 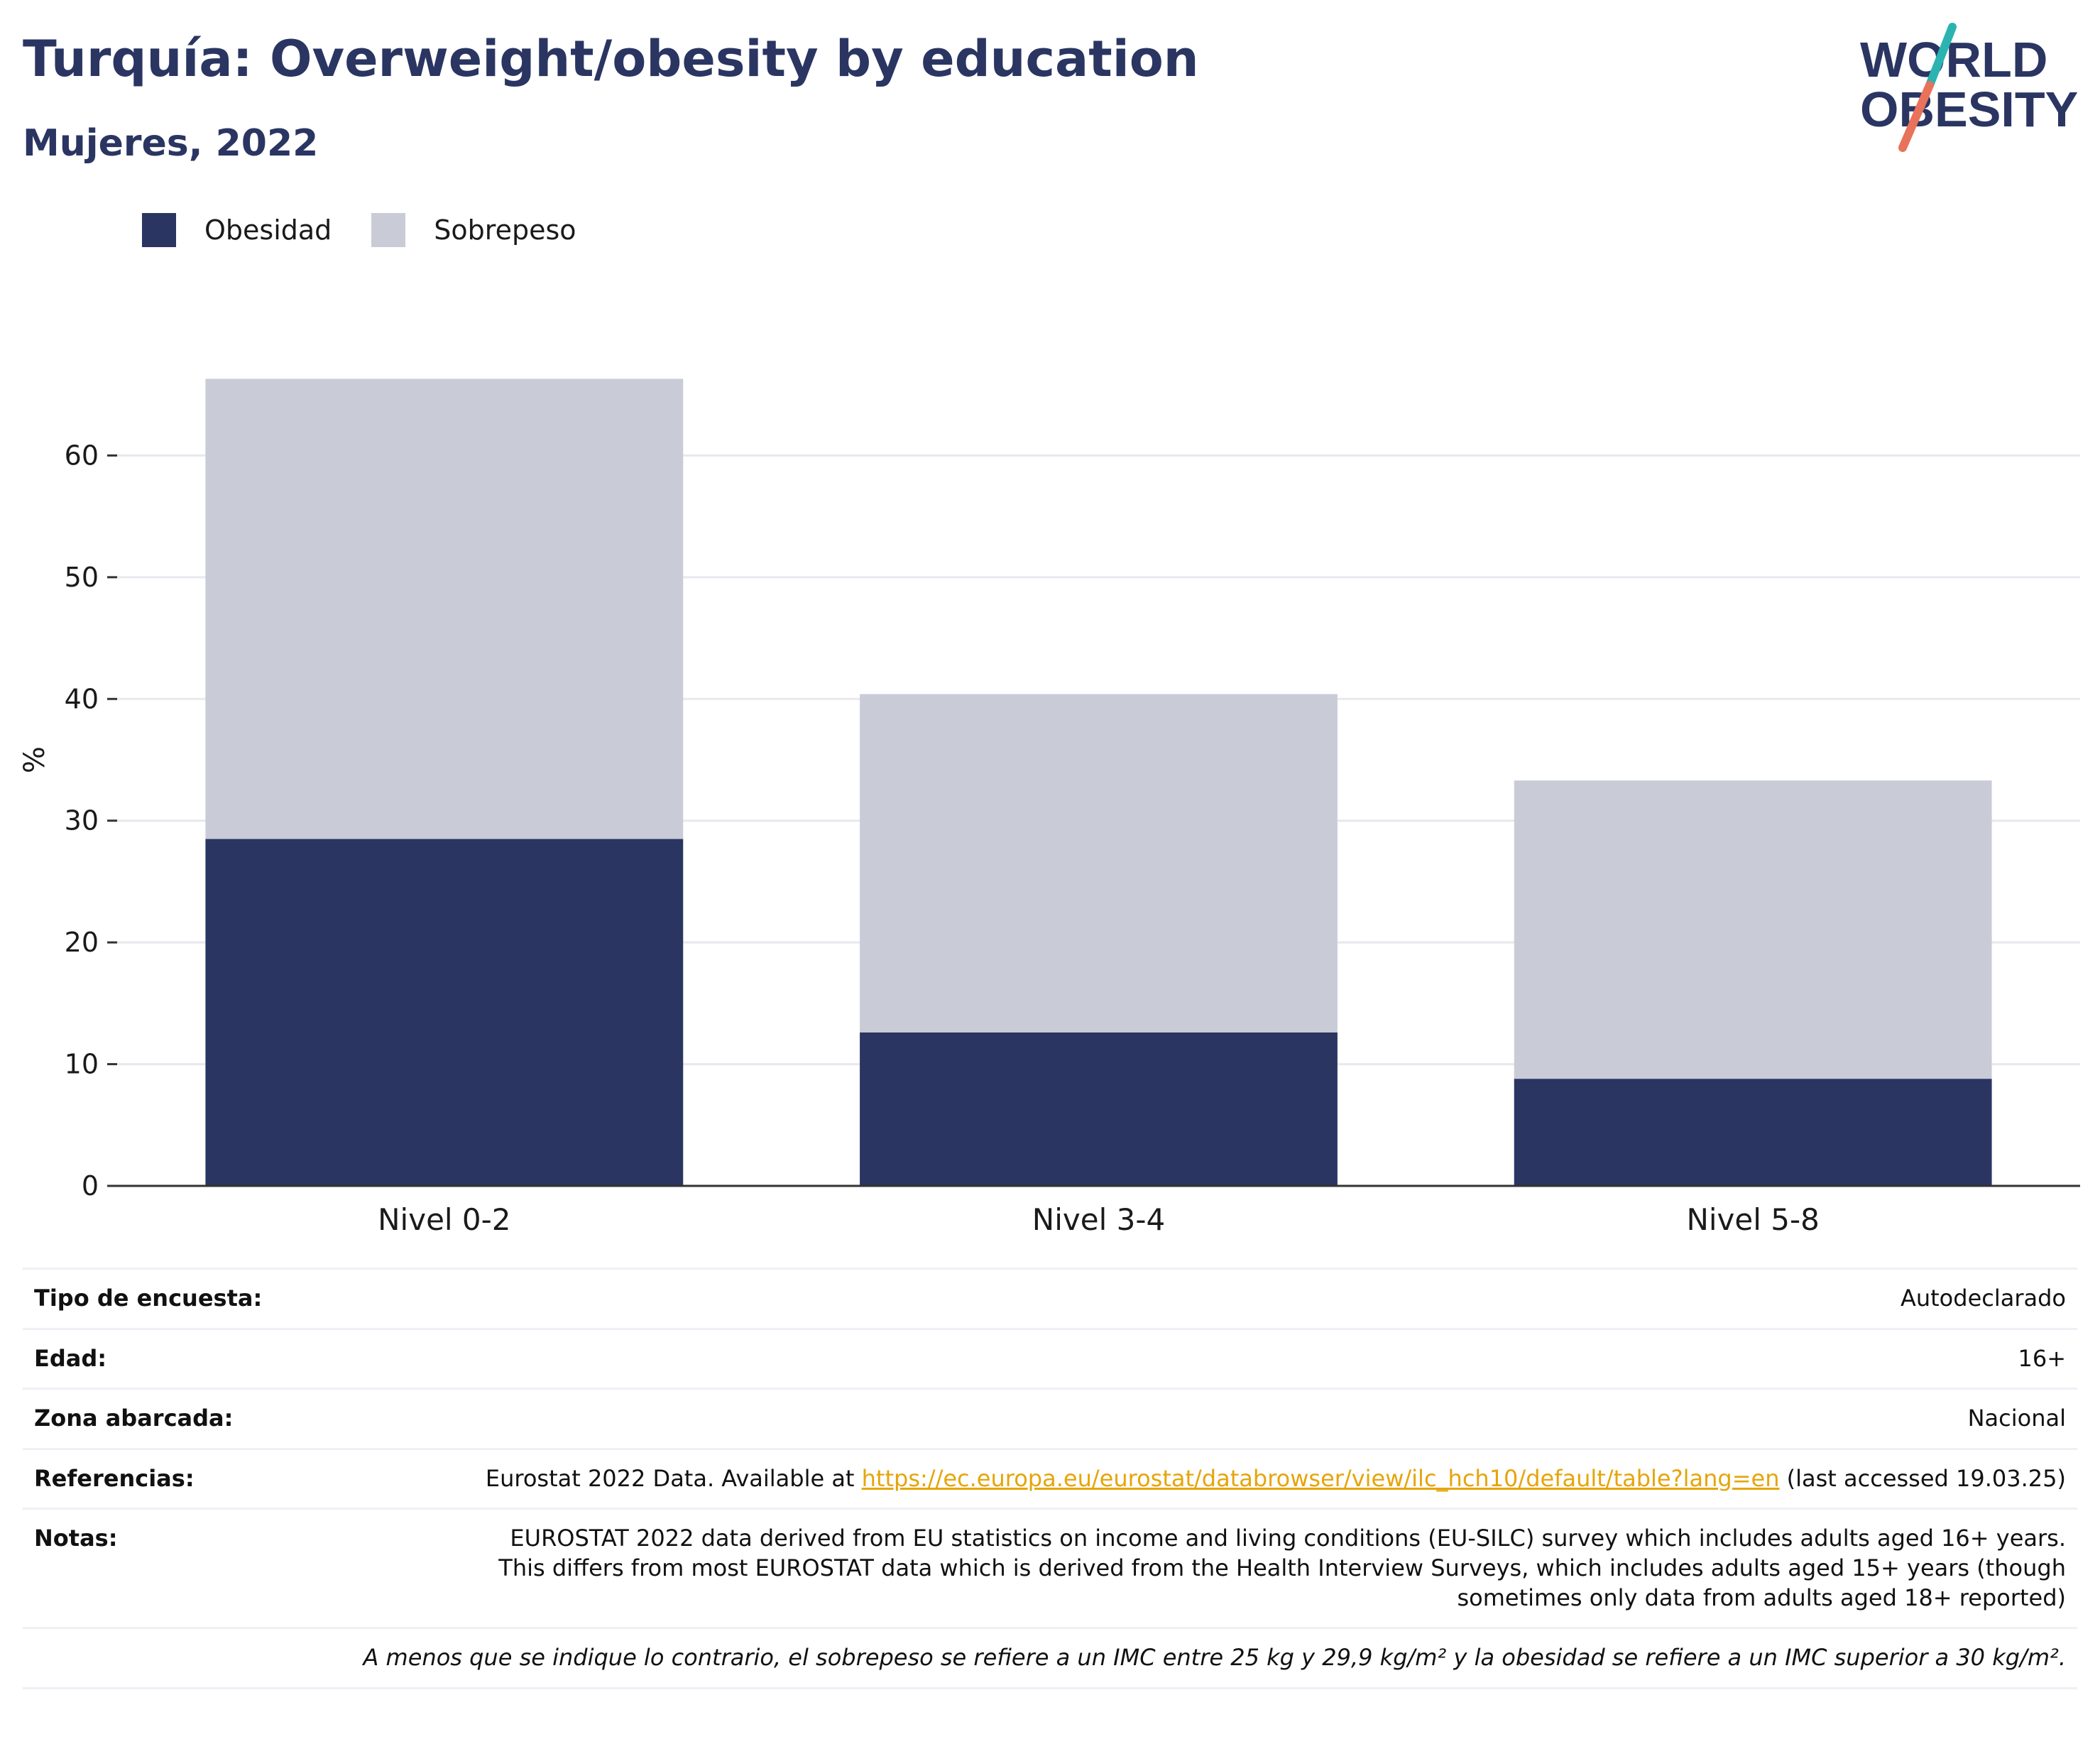 I want to click on y-tick-label: 20, so click(x=82, y=942).